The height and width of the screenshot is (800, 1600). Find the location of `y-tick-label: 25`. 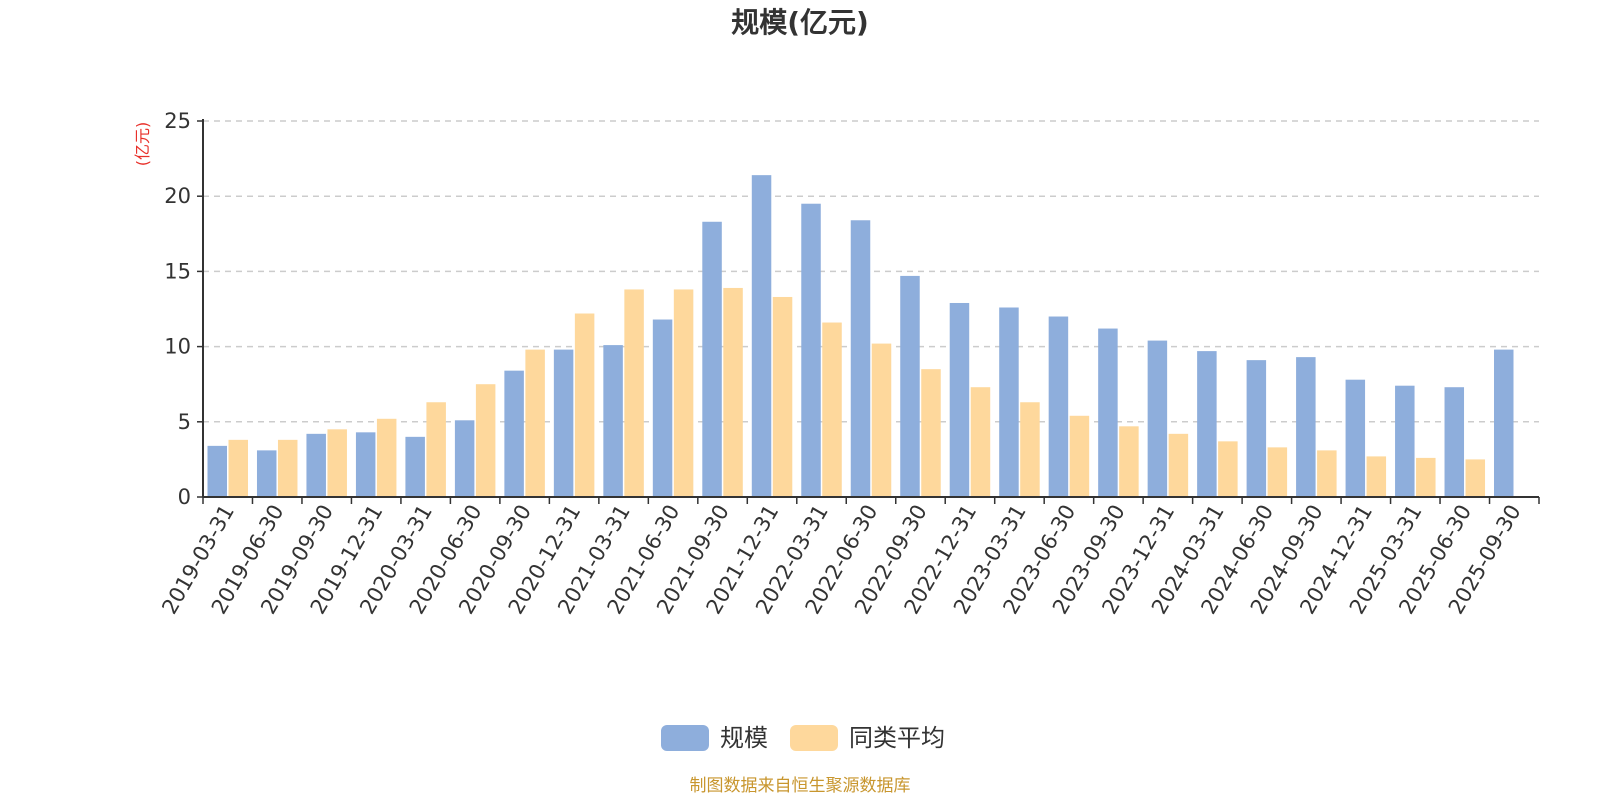

y-tick-label: 25 is located at coordinates (177, 121).